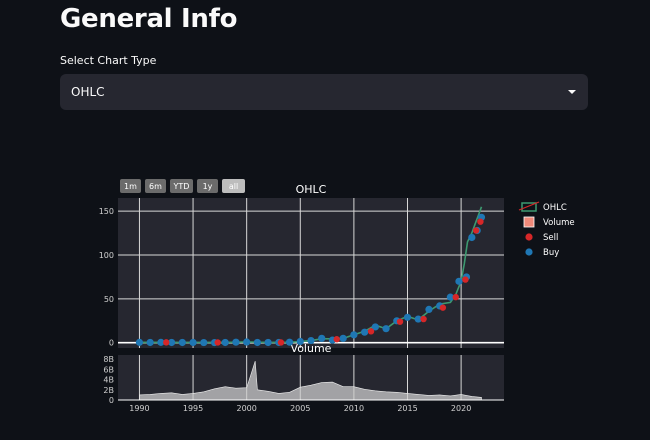 The image size is (650, 440). Describe the element at coordinates (541, 238) in the screenshot. I see `legend-item-sell: Sell` at that location.